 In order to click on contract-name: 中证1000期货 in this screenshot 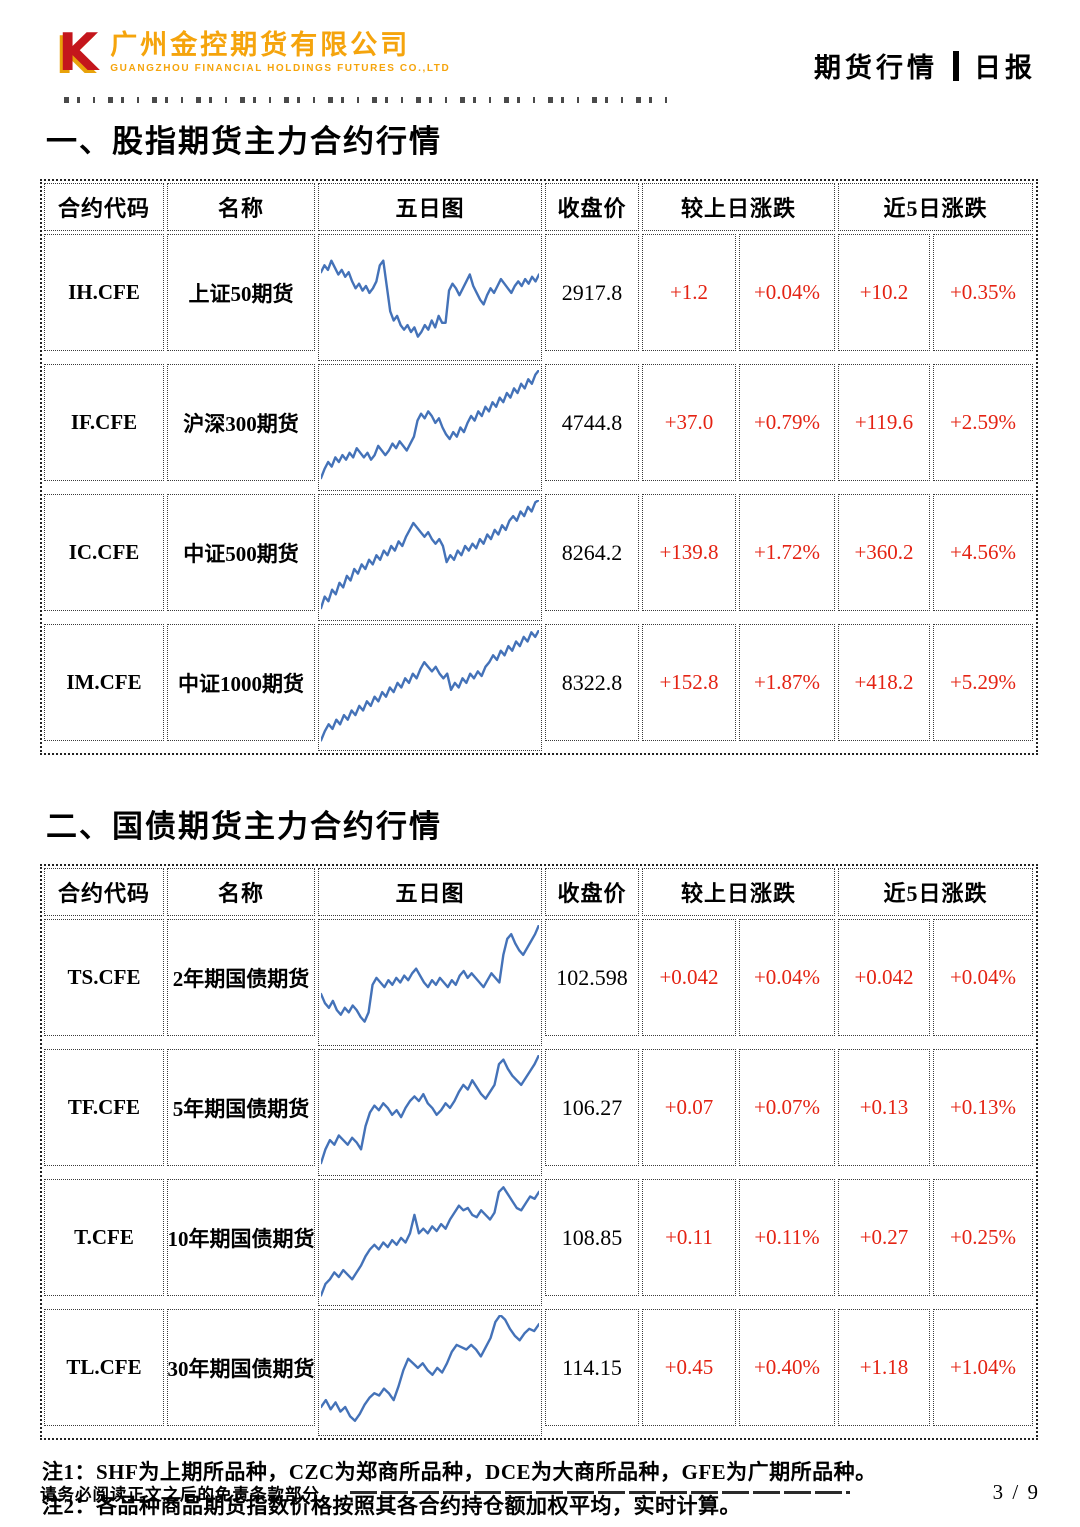, I will do `click(241, 682)`.